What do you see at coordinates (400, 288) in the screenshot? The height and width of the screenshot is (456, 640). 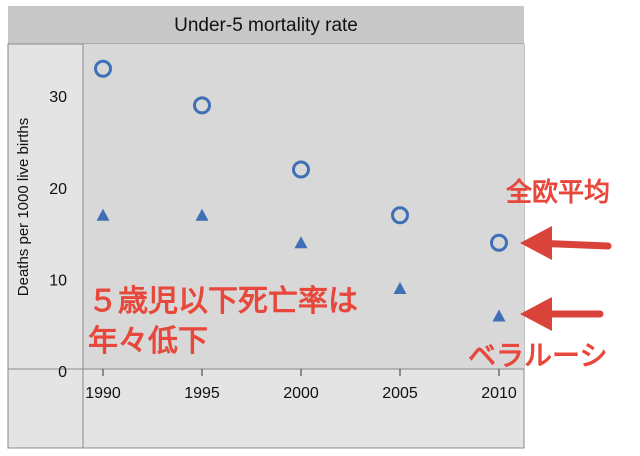 I see `belarus-point-2005` at bounding box center [400, 288].